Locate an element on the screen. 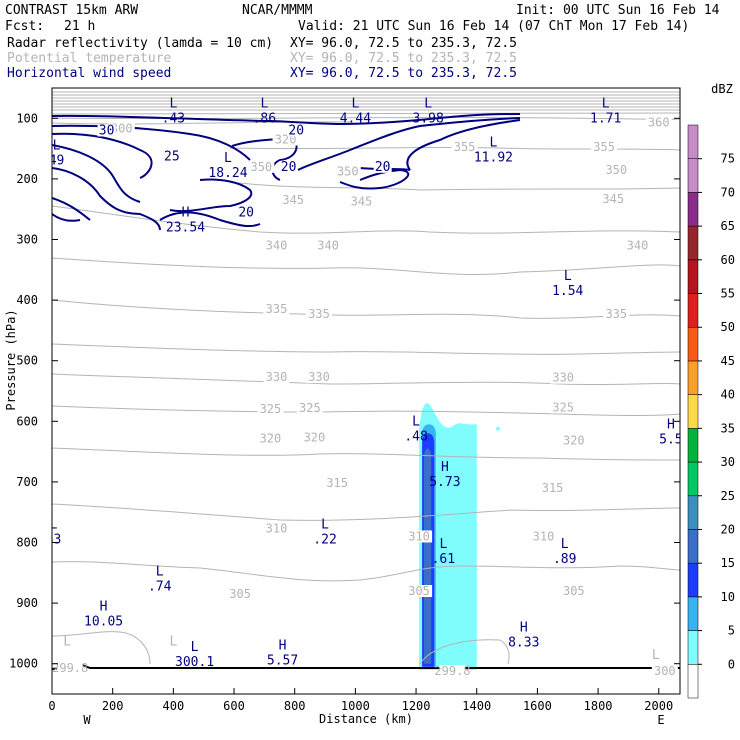 This screenshot has height=740, width=740. theta-contour-label: 315 is located at coordinates (337, 483).